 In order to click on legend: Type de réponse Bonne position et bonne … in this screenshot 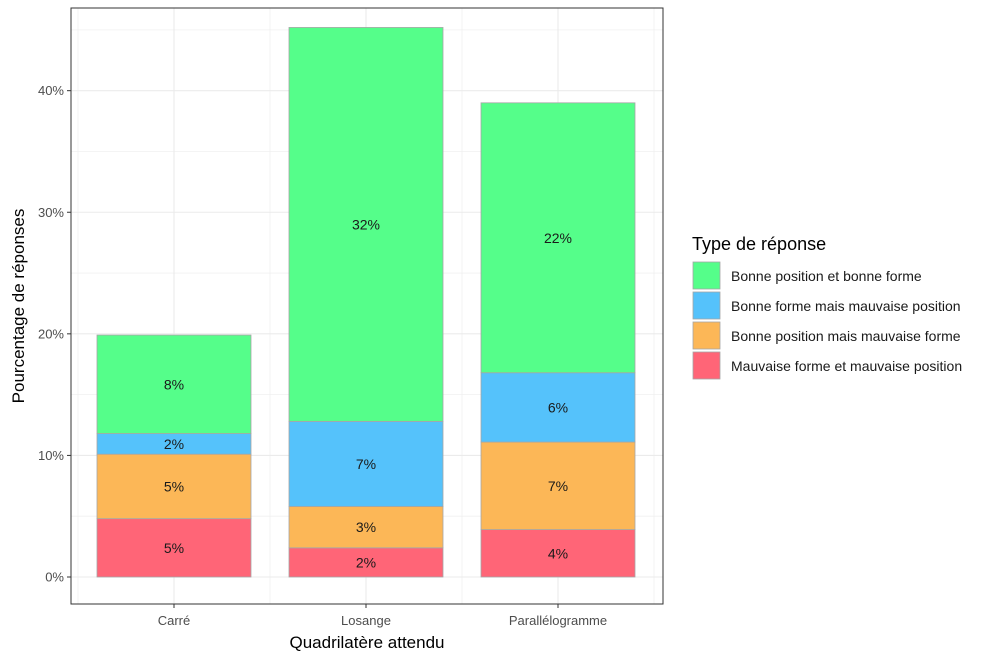, I will do `click(827, 307)`.